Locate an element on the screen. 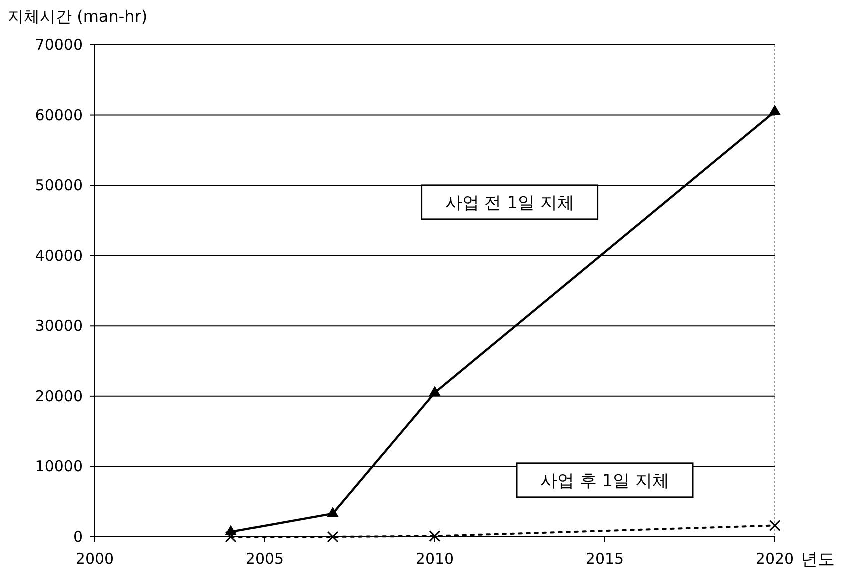 This screenshot has height=586, width=845. y-tick-label: 70000 is located at coordinates (59, 45).